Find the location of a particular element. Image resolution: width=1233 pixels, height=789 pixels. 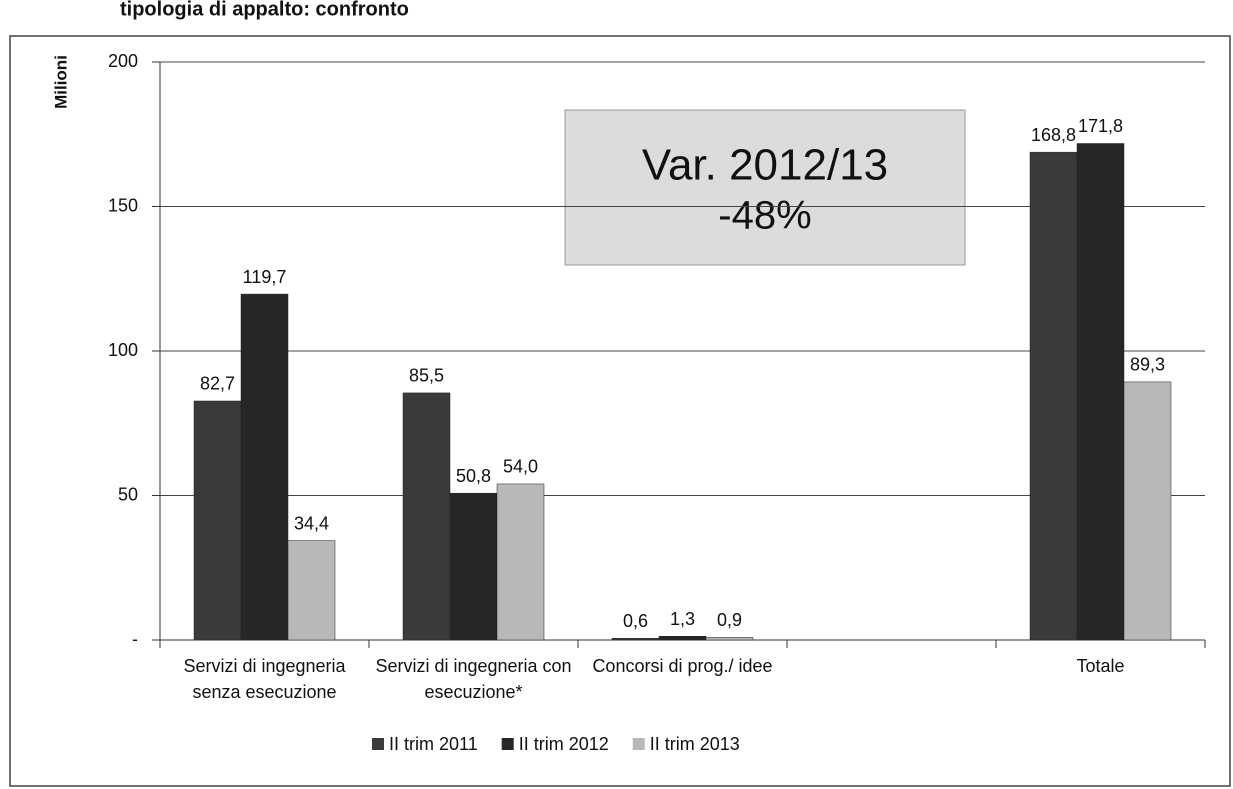

annotation-box is located at coordinates (765, 187).